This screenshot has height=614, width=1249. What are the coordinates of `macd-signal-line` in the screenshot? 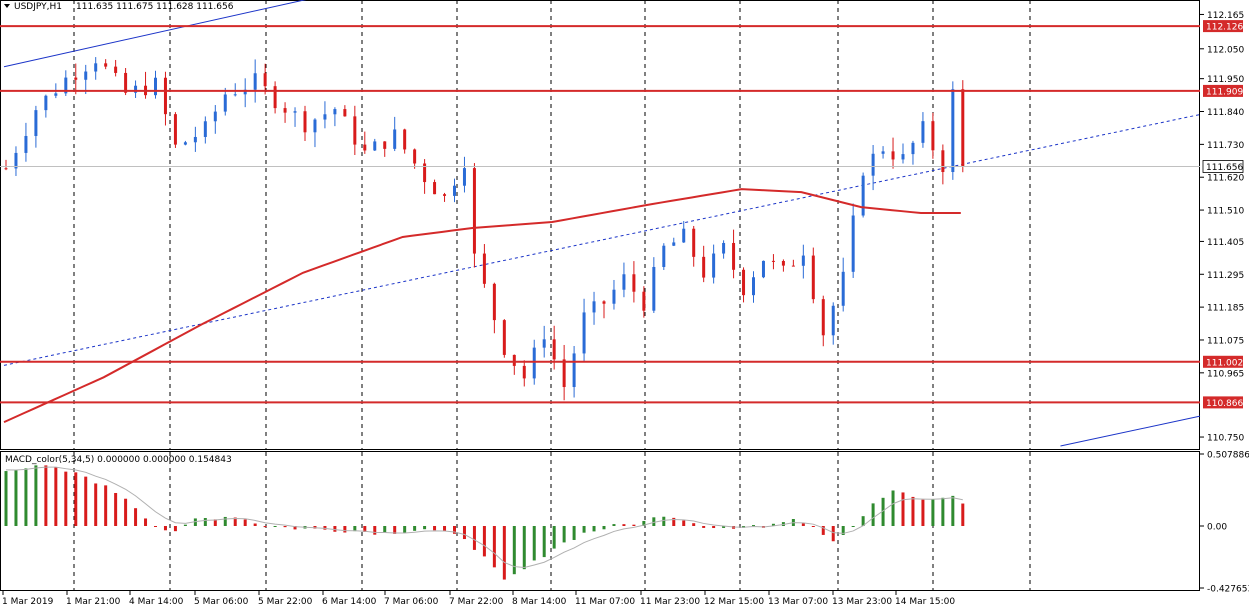 It's located at (484, 517).